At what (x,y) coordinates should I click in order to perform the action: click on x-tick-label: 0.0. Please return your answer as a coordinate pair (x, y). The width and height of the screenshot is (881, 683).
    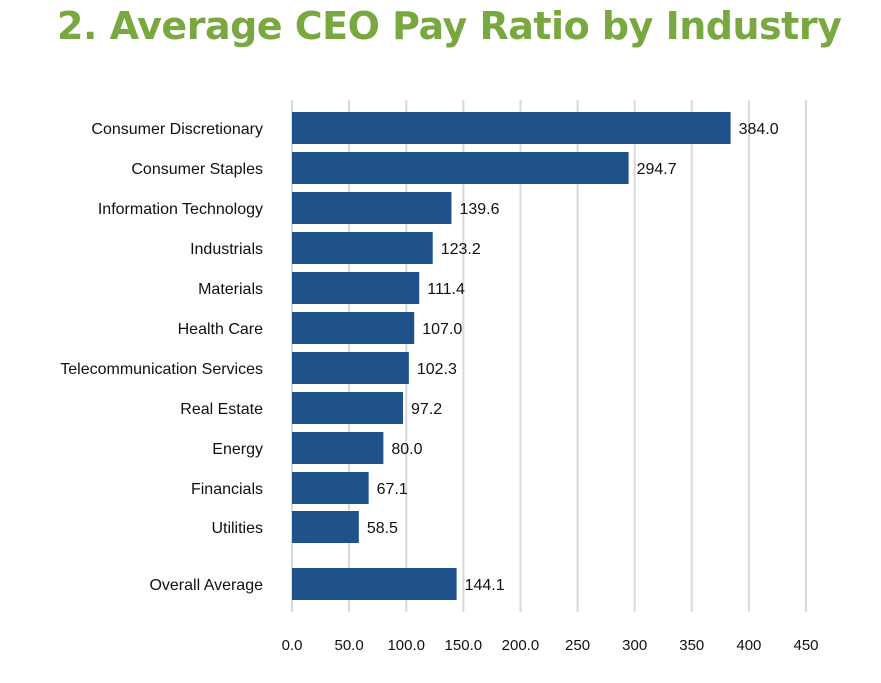
    Looking at the image, I should click on (292, 645).